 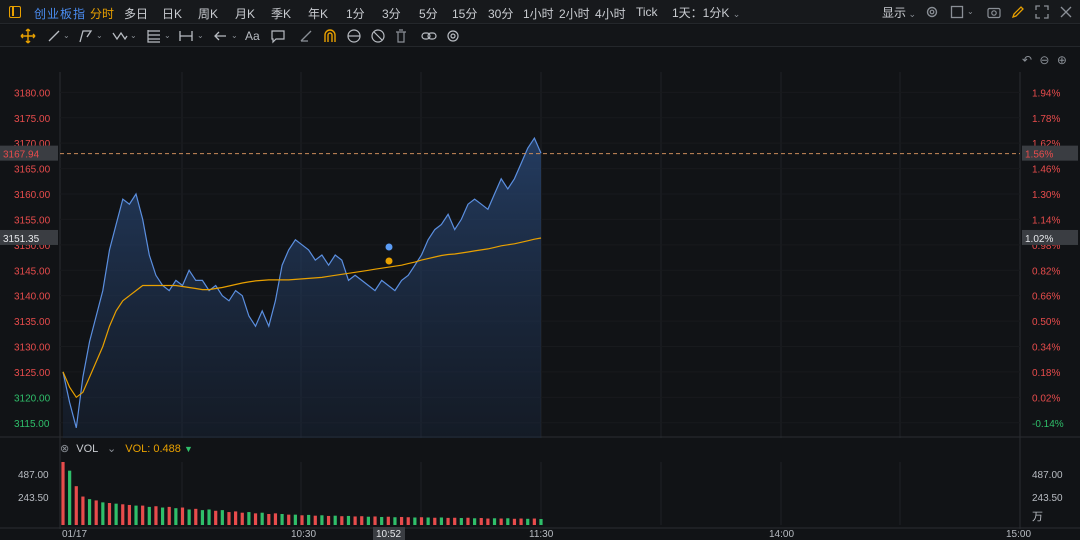 I want to click on y-tick-right: 1.94%, so click(x=1046, y=93).